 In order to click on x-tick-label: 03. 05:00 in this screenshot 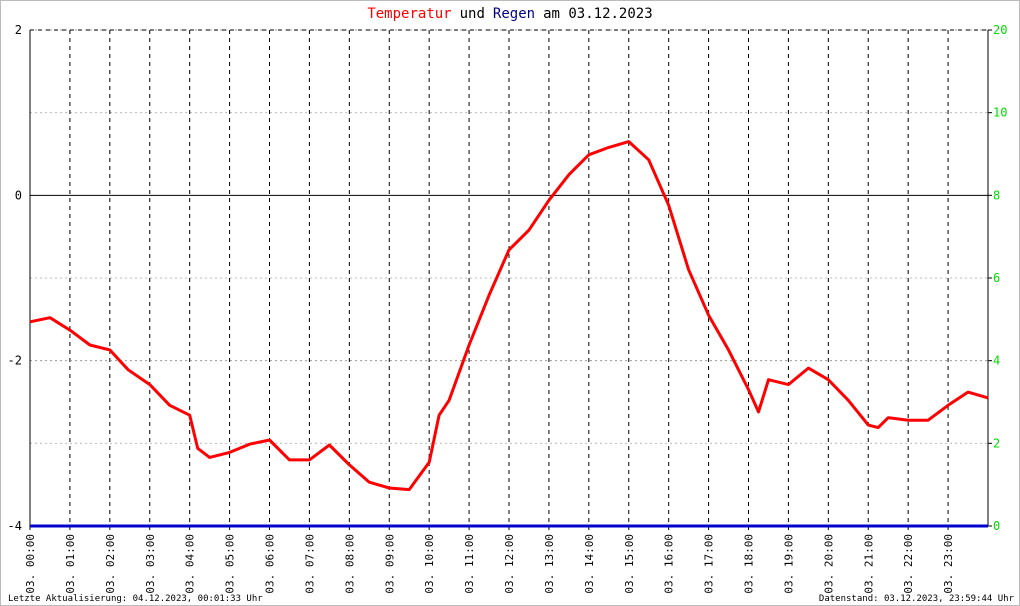, I will do `click(230, 564)`.